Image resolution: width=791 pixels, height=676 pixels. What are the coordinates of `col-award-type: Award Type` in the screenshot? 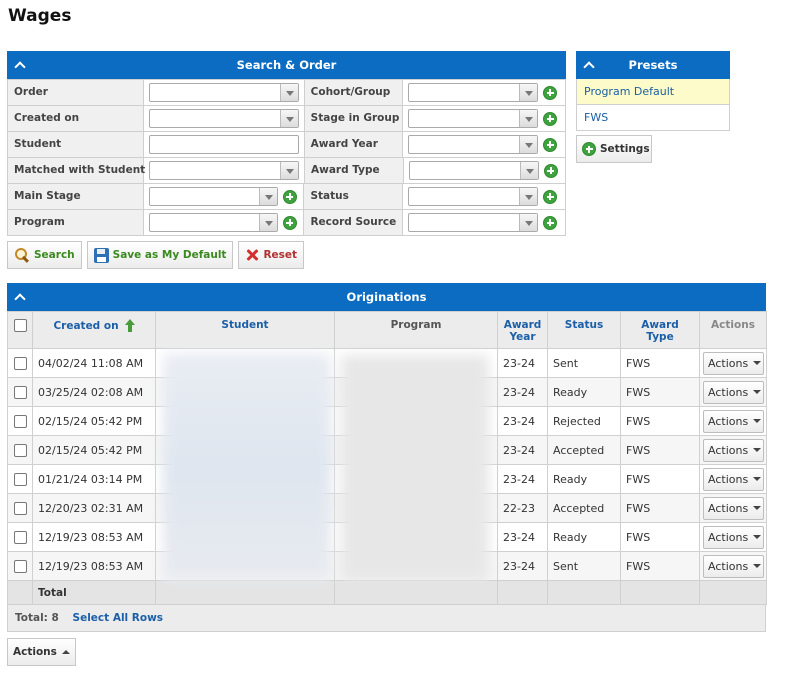 It's located at (660, 330).